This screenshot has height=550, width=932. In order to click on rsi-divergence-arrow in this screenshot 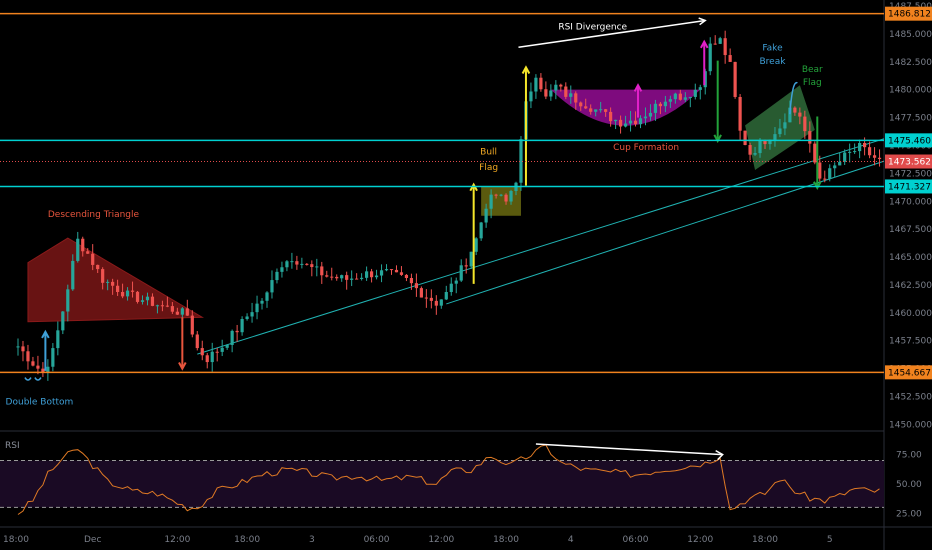, I will do `click(629, 452)`.